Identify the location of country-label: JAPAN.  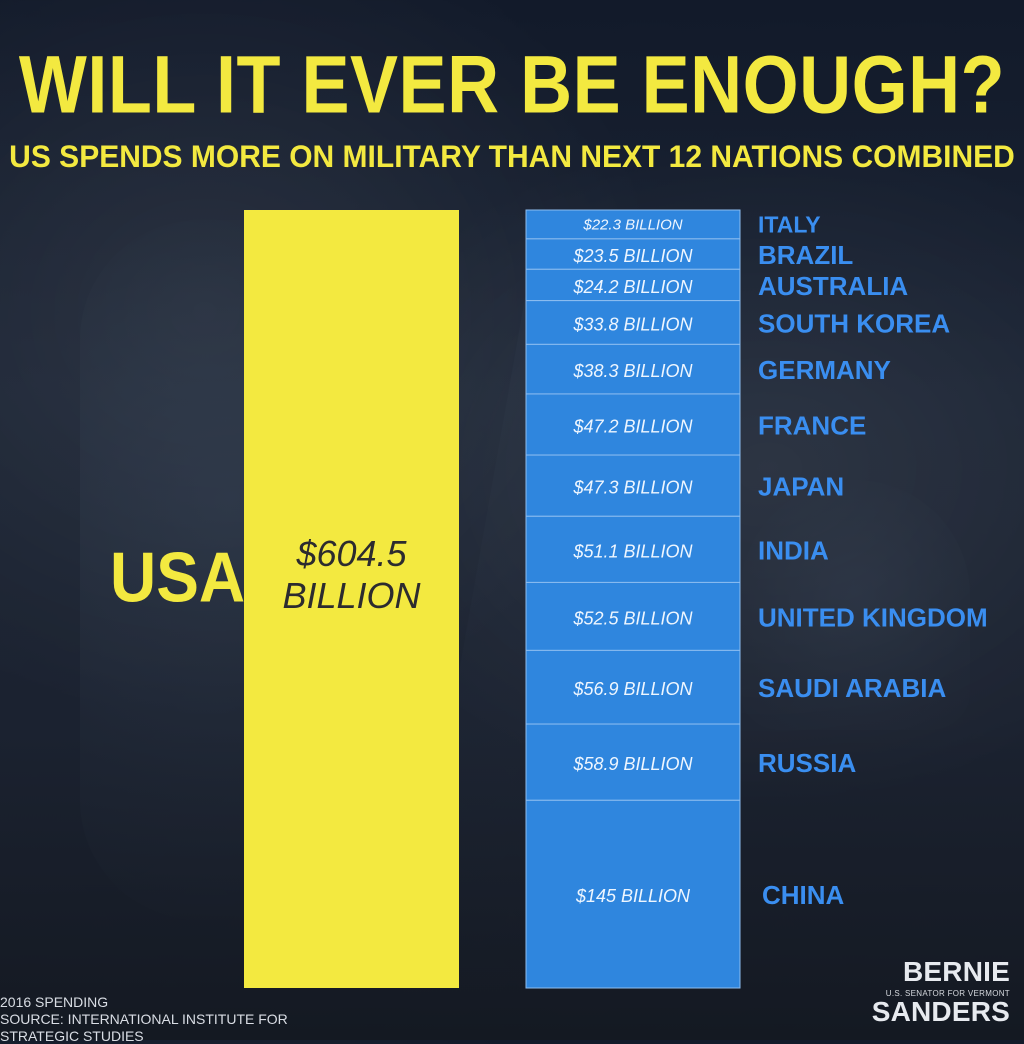
(801, 487).